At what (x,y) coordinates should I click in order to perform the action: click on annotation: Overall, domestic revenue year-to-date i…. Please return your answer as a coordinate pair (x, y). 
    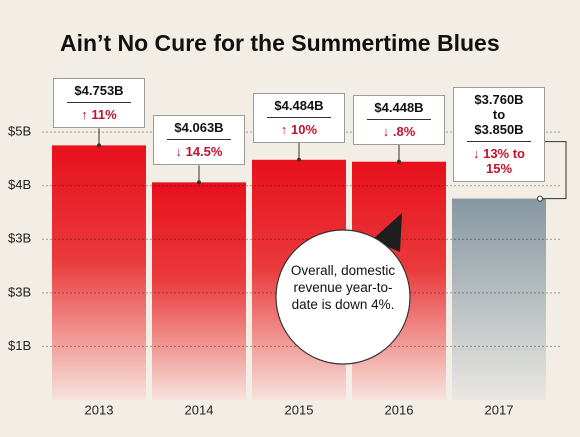
    Looking at the image, I should click on (343, 287).